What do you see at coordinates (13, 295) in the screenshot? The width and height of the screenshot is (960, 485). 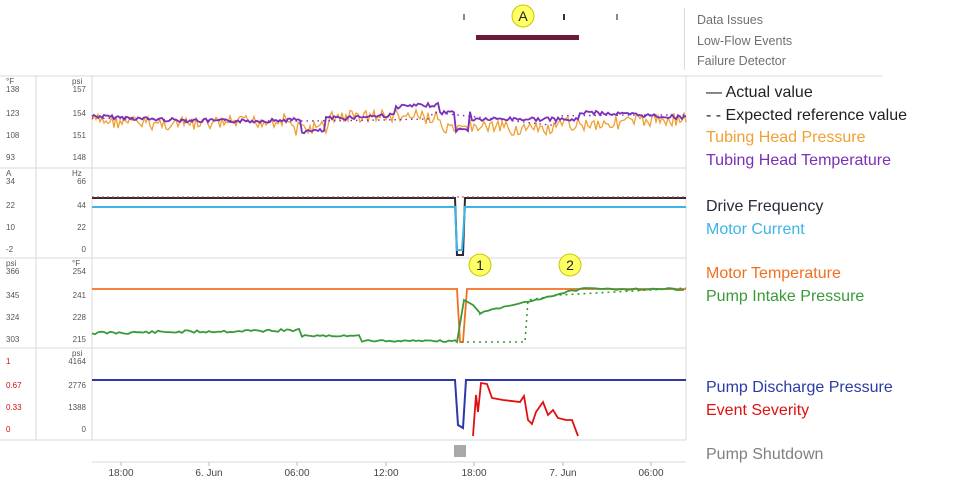 I see `left-tick-p3-1: 345` at bounding box center [13, 295].